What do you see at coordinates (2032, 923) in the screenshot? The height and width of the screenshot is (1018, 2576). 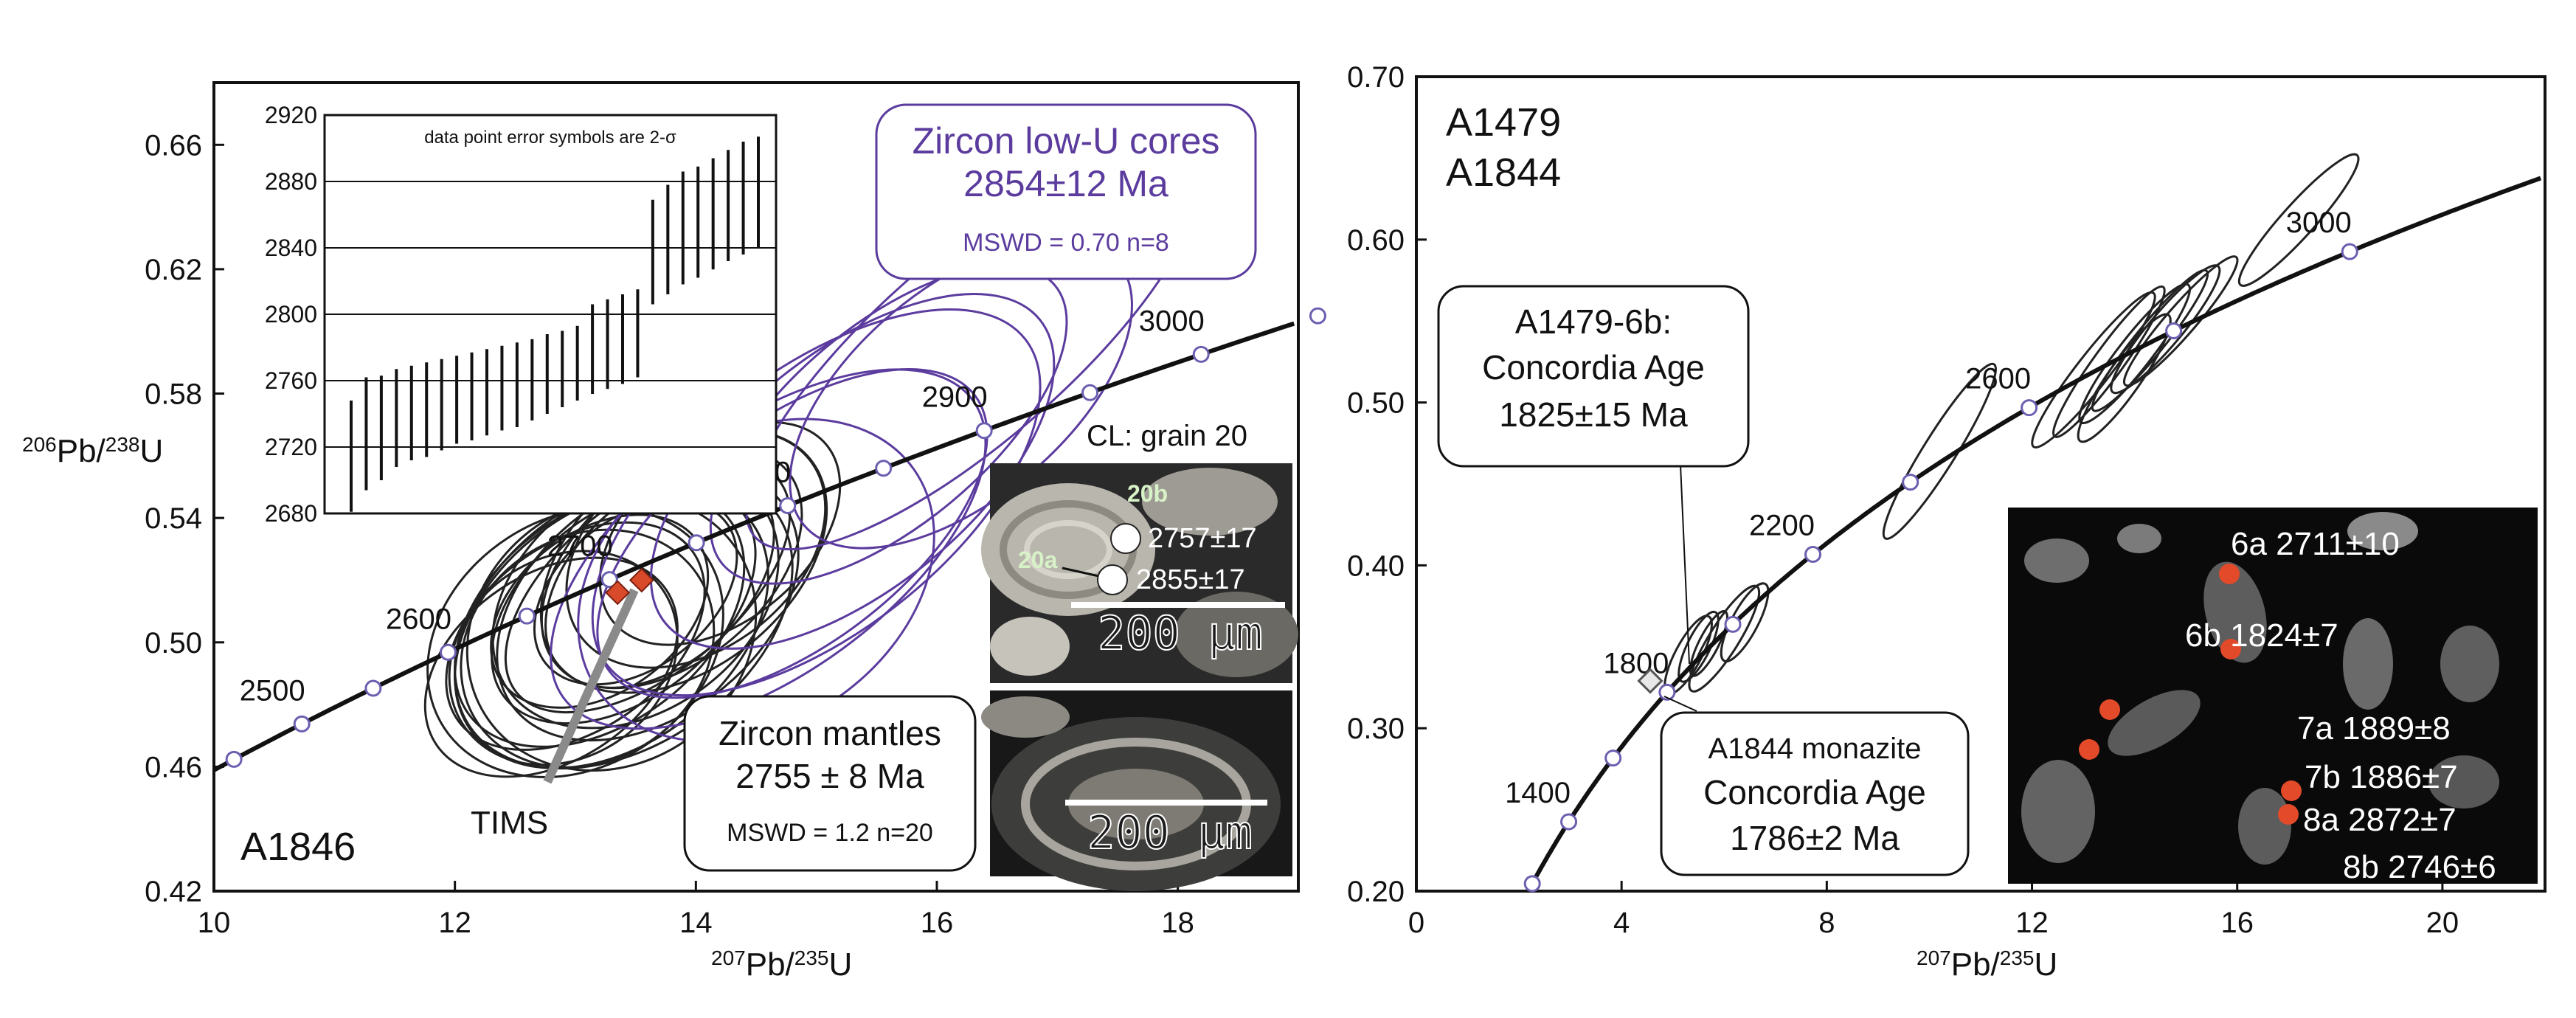 I see `x-tick-label-12: 12` at bounding box center [2032, 923].